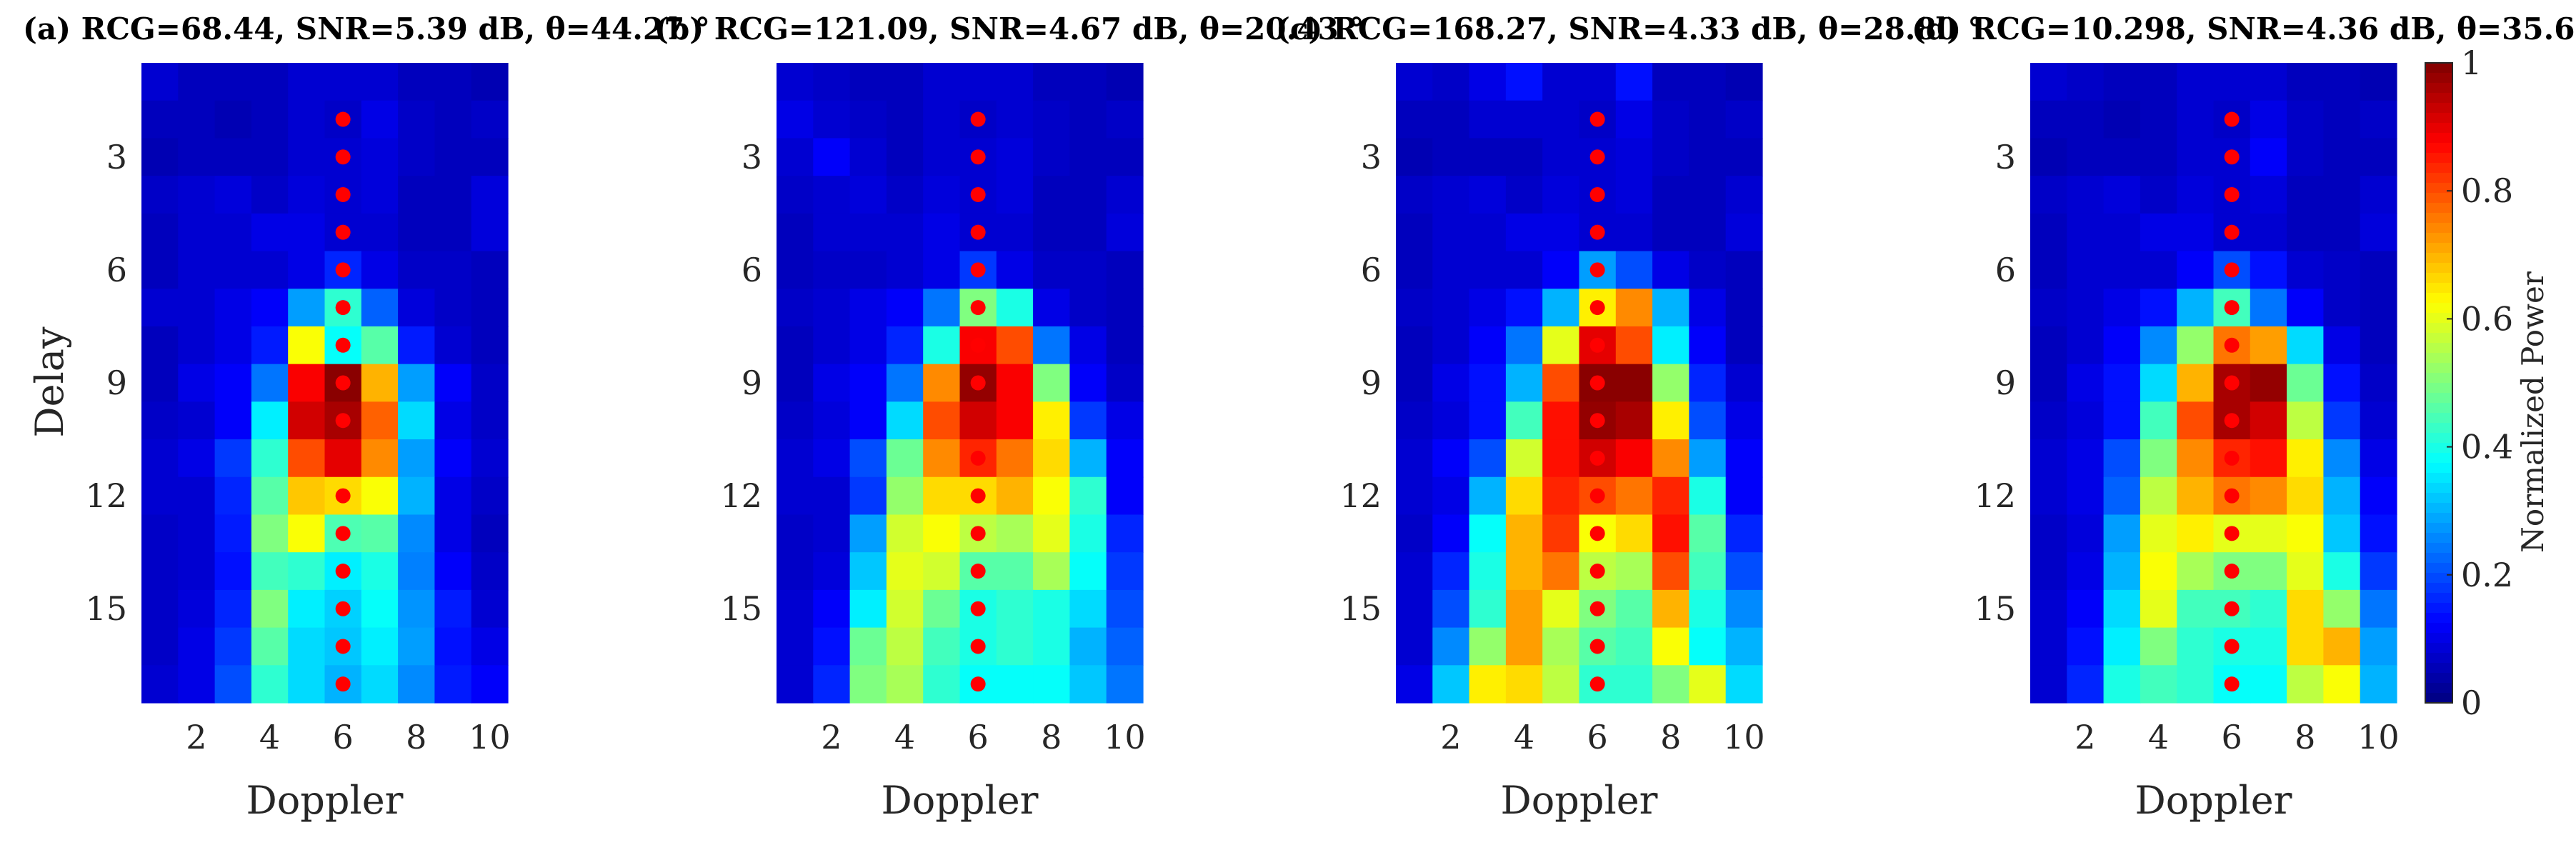 The width and height of the screenshot is (2576, 865). Describe the element at coordinates (106, 495) in the screenshot. I see `y-tick-label: 12` at that location.